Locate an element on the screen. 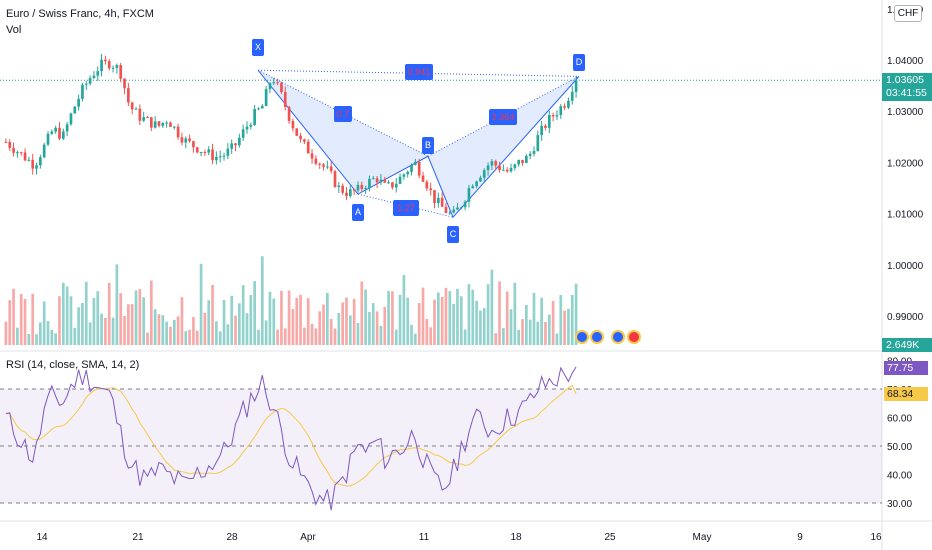 This screenshot has height=550, width=932. volume-badge: 2.649K is located at coordinates (907, 345).